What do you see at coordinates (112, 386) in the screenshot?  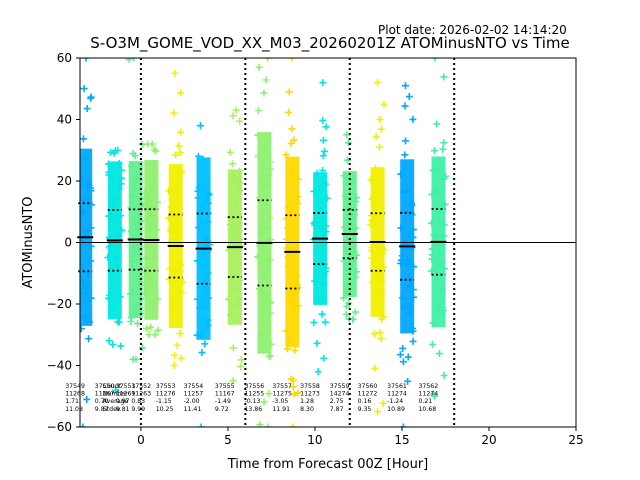 I see `stat-label: Count` at bounding box center [112, 386].